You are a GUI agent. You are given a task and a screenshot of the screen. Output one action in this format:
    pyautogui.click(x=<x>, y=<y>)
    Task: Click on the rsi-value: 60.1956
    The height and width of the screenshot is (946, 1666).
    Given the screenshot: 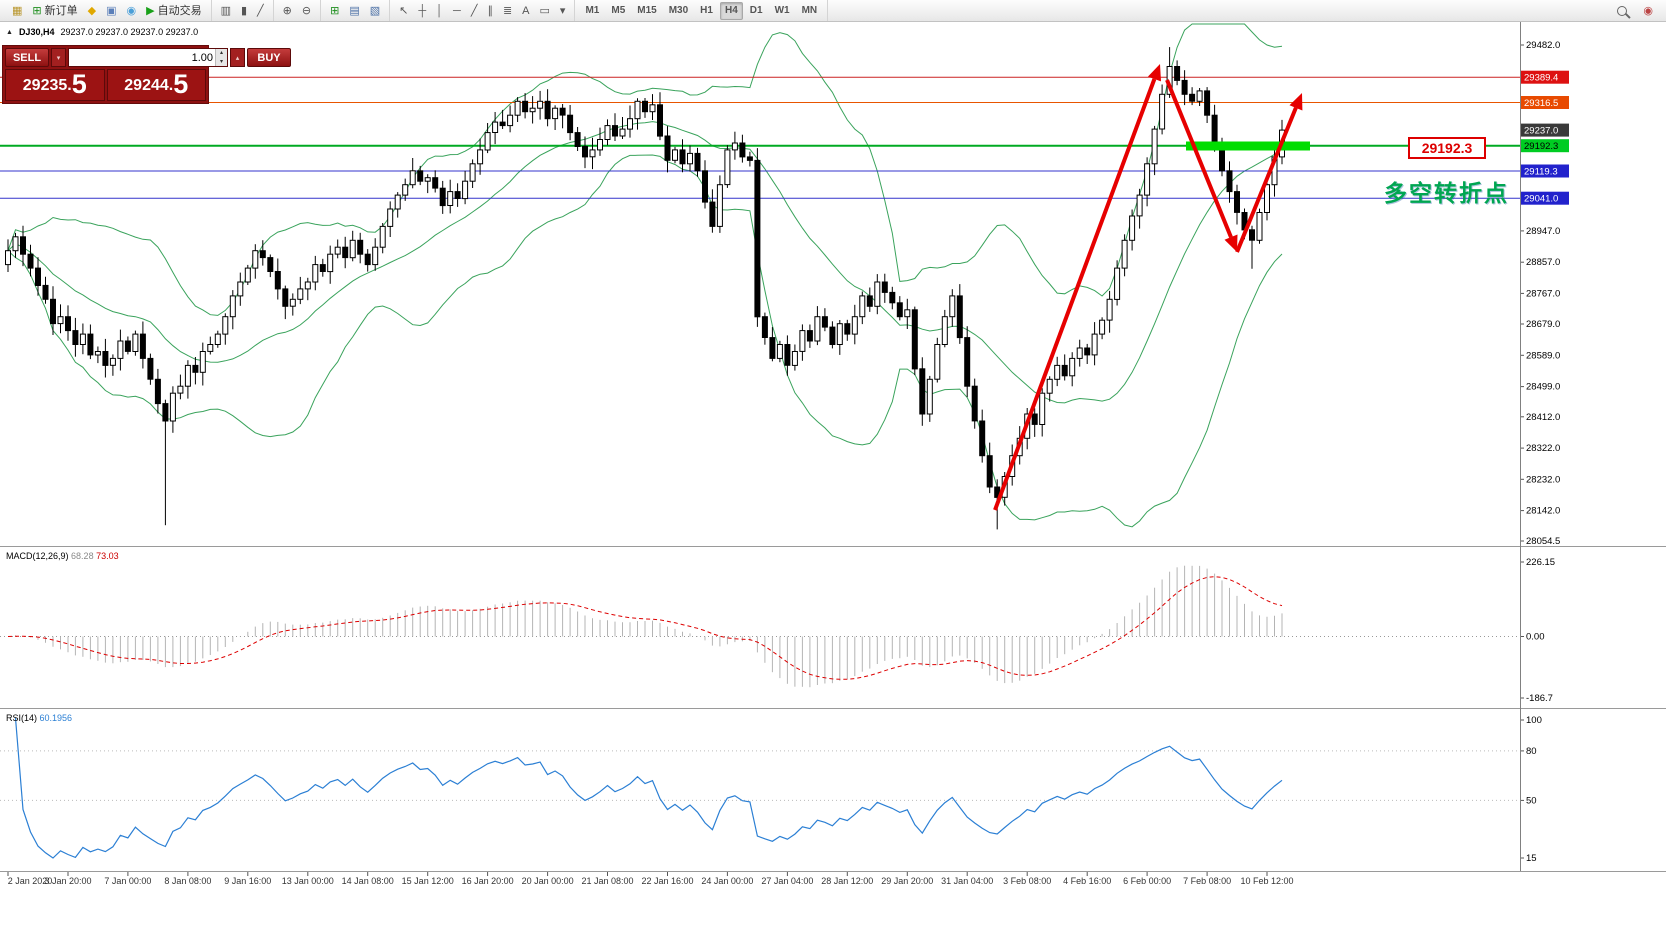 What is the action you would take?
    pyautogui.click(x=56, y=718)
    